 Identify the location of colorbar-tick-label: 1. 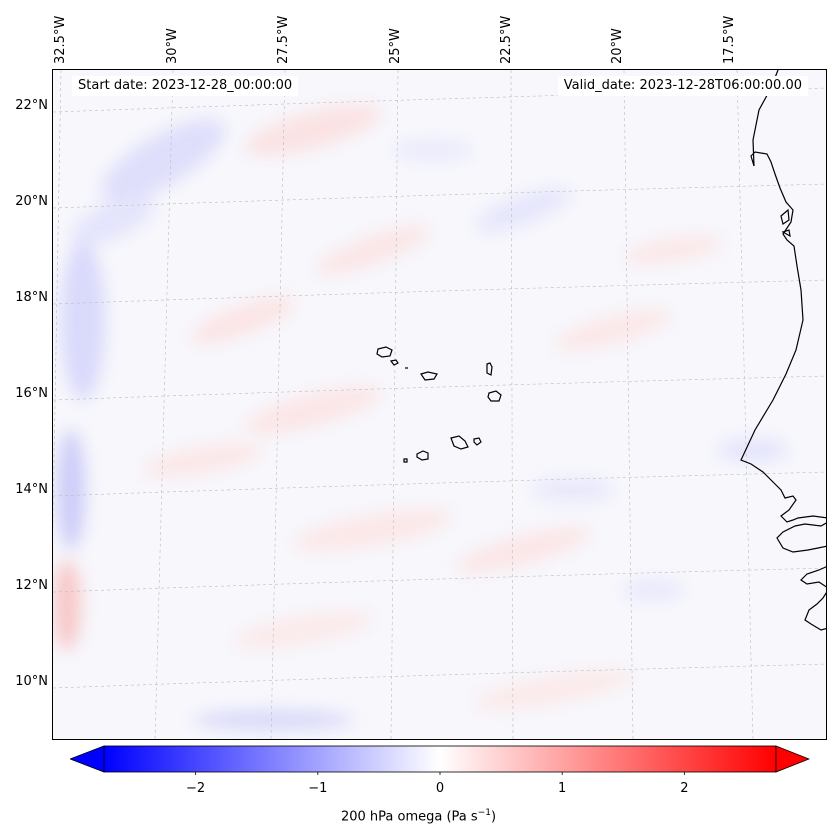
(562, 788).